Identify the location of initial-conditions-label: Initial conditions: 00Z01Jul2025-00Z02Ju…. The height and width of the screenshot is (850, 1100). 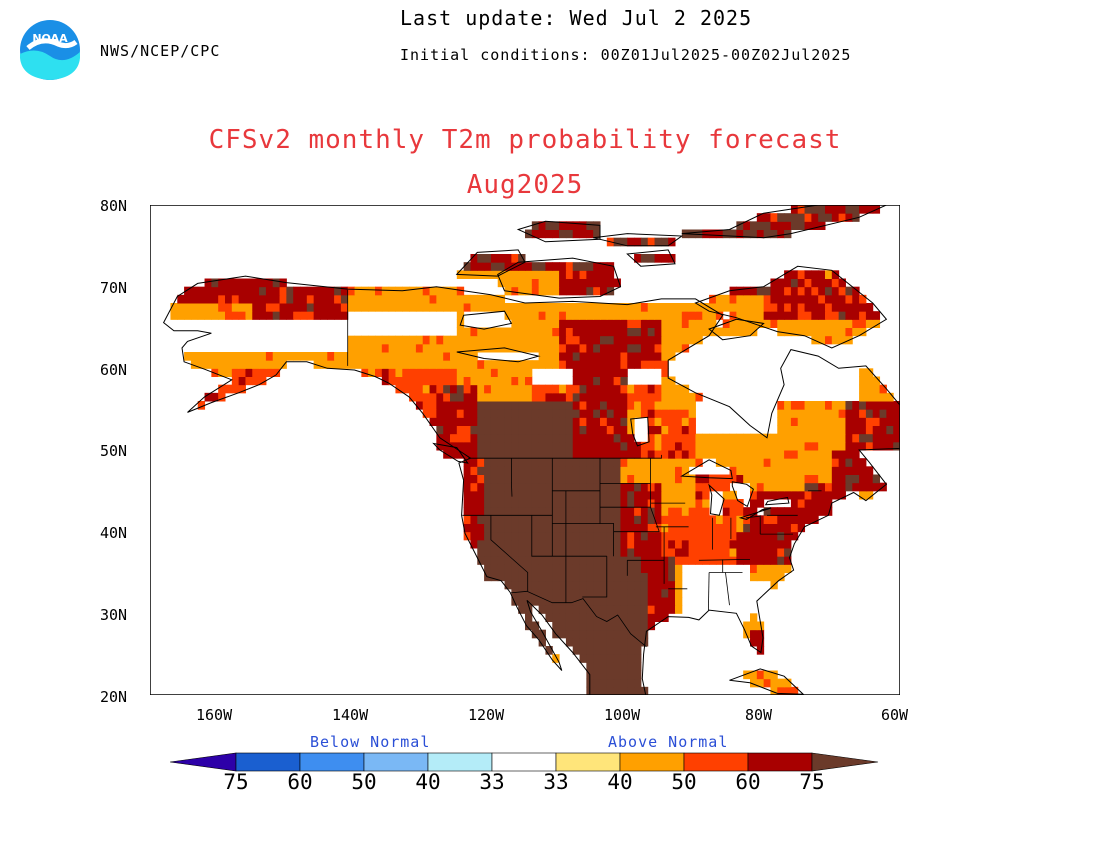
(626, 55).